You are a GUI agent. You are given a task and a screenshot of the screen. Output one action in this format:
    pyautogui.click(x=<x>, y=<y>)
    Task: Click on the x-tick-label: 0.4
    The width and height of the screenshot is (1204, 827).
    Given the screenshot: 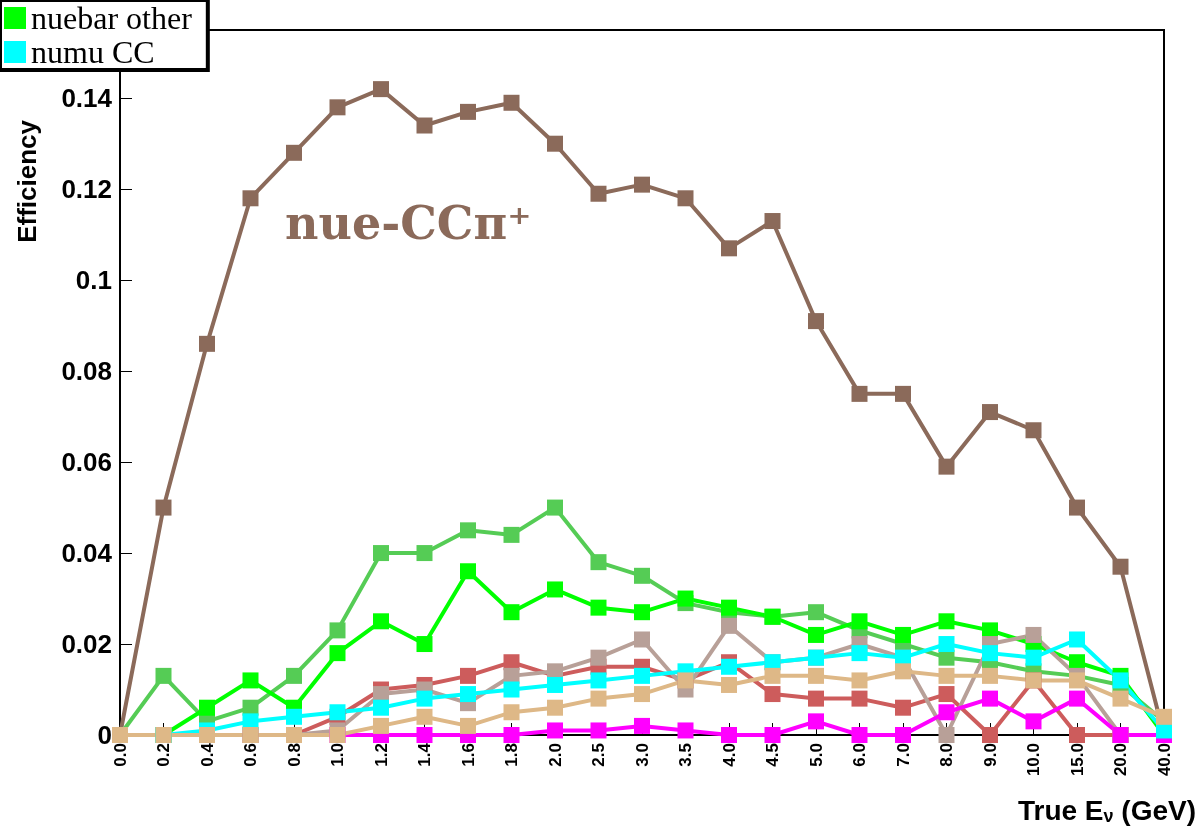 What is the action you would take?
    pyautogui.click(x=207, y=754)
    